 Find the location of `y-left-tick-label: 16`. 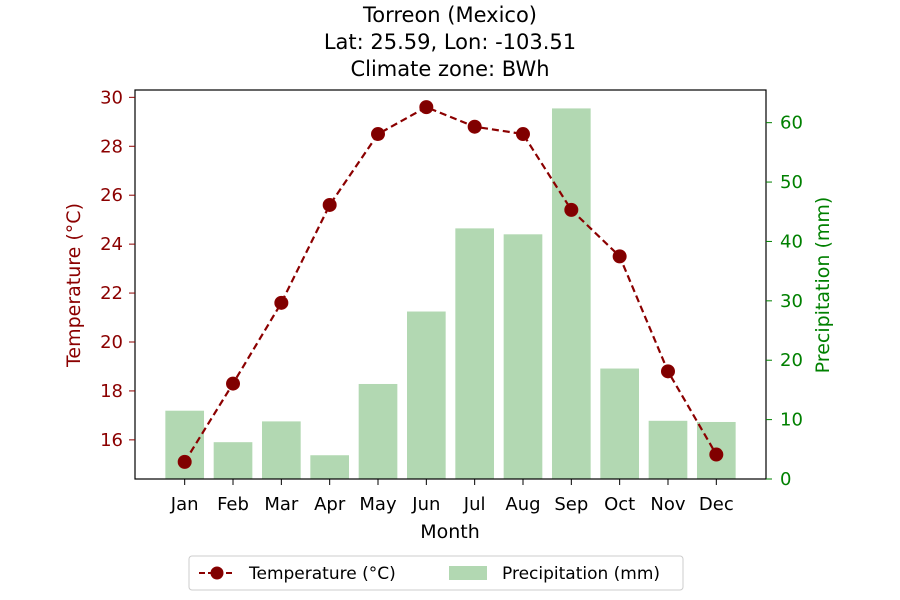

y-left-tick-label: 16 is located at coordinates (111, 440).